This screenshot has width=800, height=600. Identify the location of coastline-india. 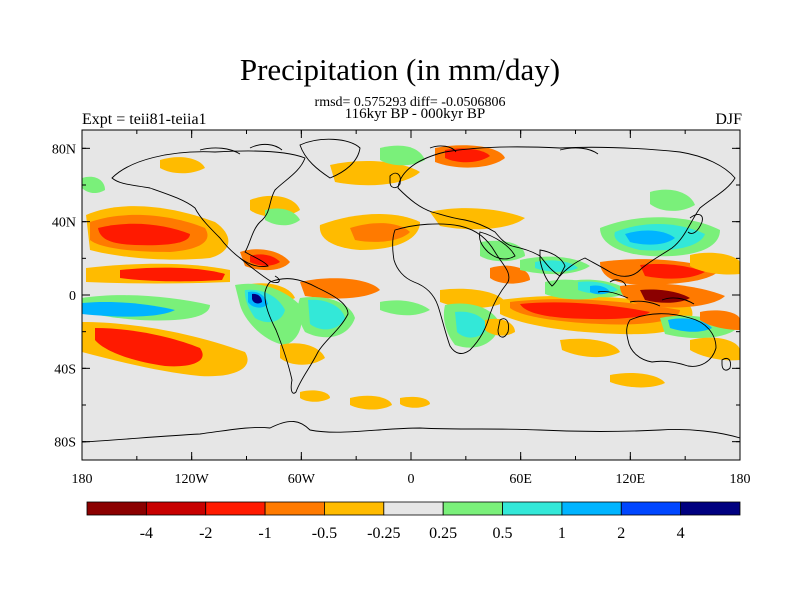
(552, 268).